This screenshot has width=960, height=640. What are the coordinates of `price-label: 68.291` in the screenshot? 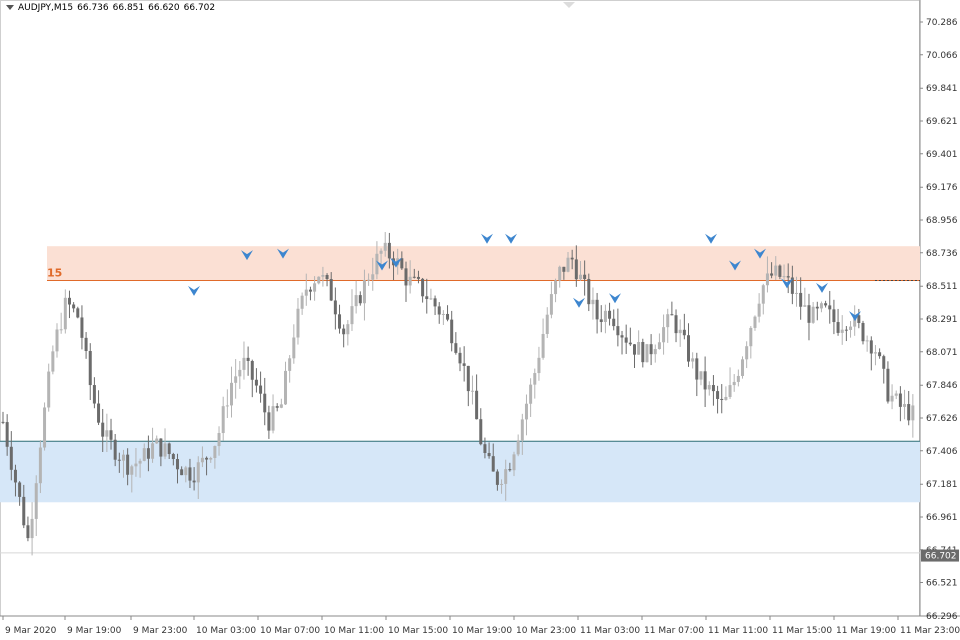 It's located at (942, 320).